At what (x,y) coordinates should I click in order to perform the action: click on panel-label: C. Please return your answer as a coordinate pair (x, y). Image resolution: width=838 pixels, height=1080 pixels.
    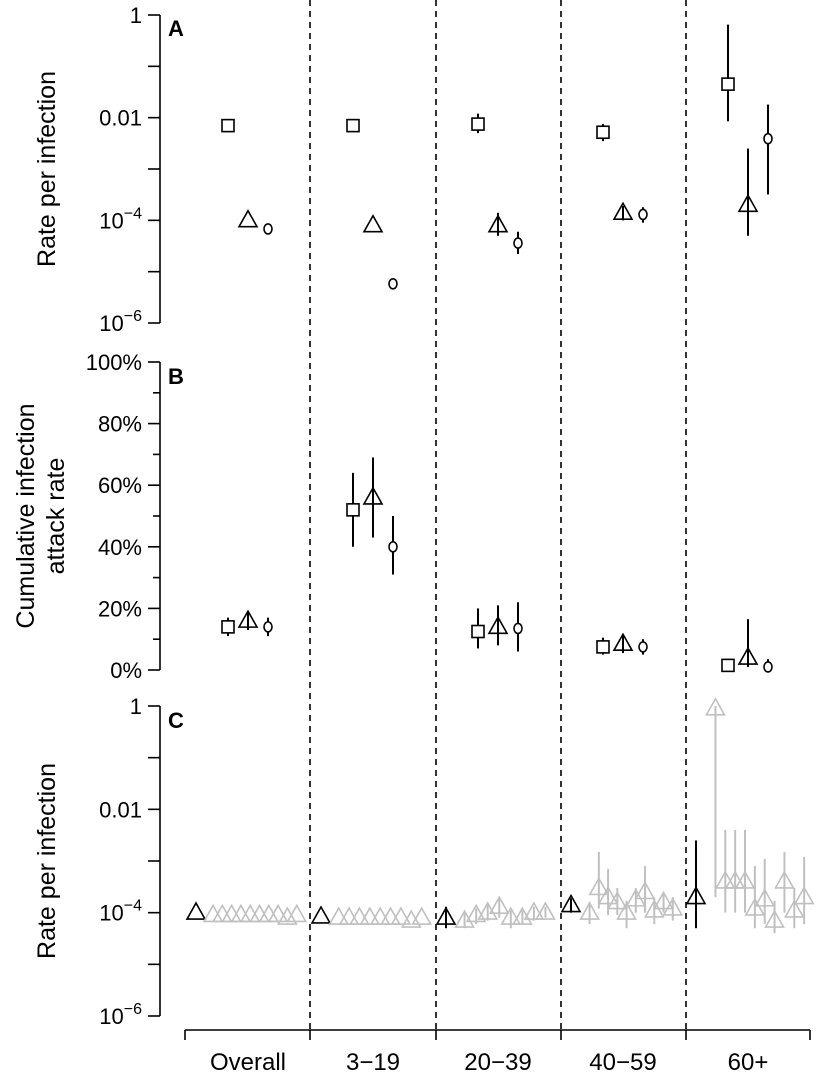
    Looking at the image, I should click on (176, 720).